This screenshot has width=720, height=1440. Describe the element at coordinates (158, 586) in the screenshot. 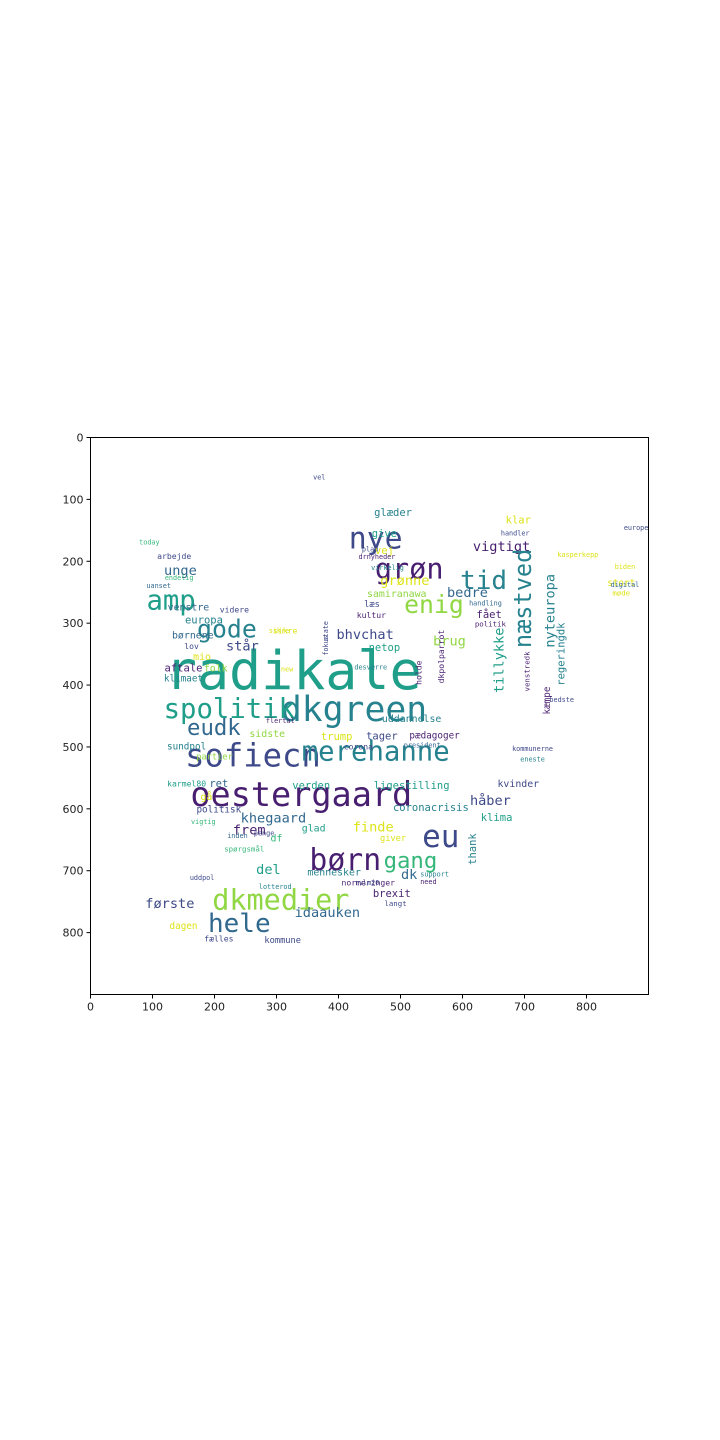

I see `word-uanset: uanset` at that location.